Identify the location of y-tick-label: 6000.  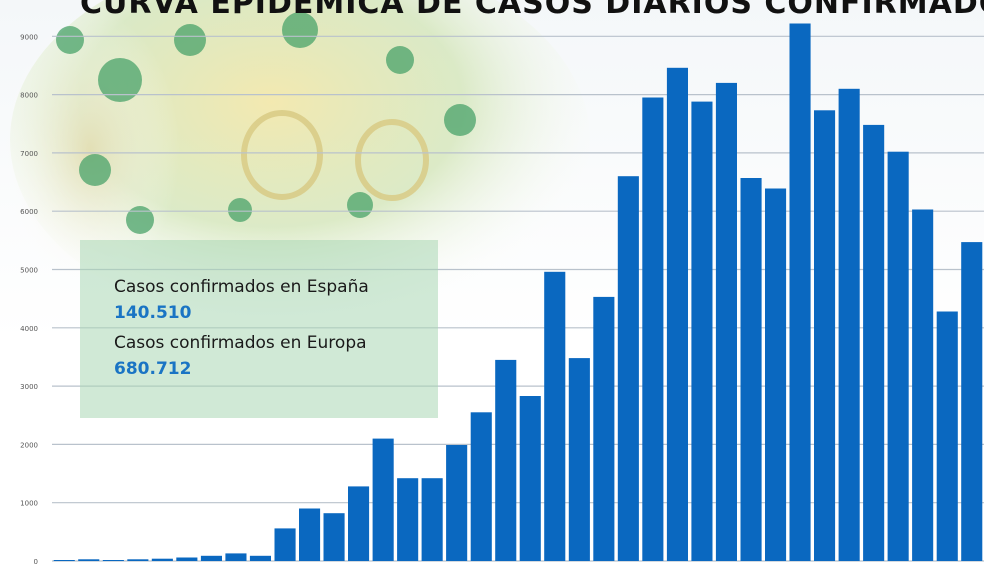
(29, 212).